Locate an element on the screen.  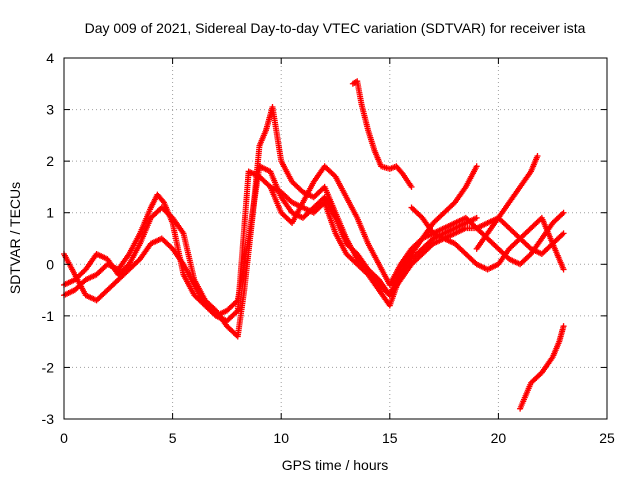
x-tick-label: 15 is located at coordinates (390, 438).